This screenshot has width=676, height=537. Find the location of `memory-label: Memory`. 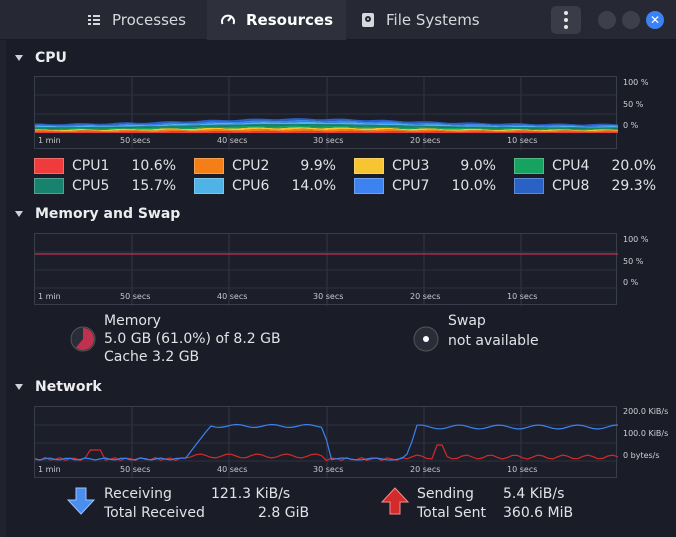

memory-label: Memory is located at coordinates (132, 321).